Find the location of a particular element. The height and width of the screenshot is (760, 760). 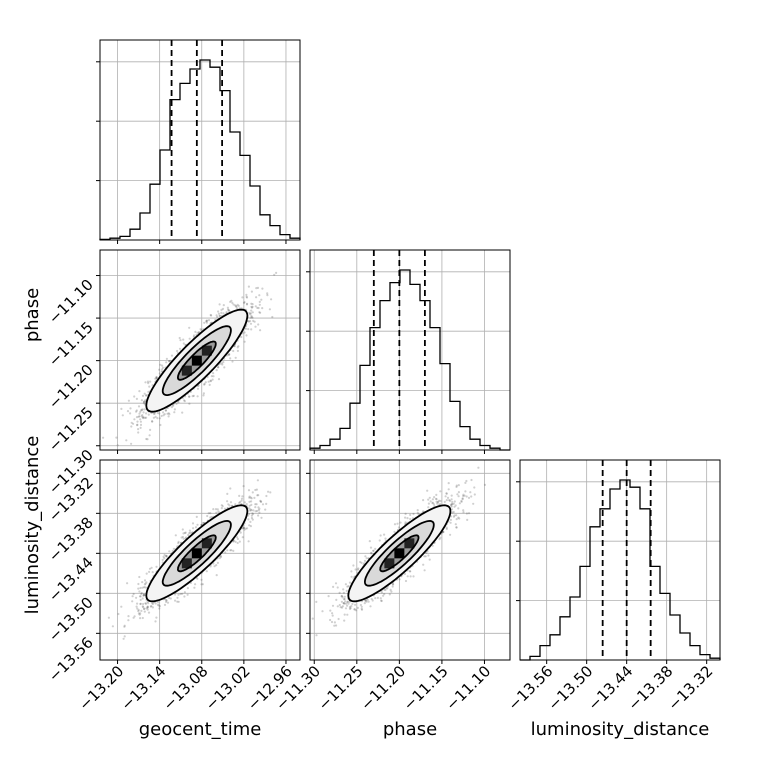

joint-geocent_time-luminosity_distance is located at coordinates (198, 561).